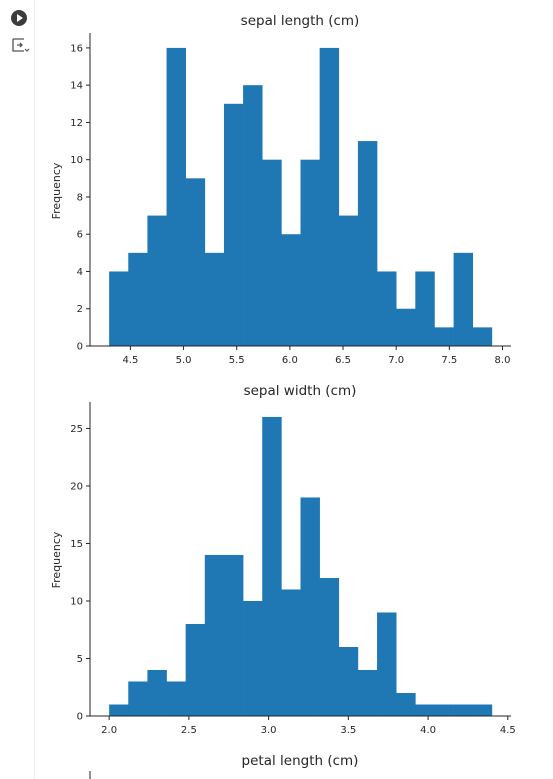 Image resolution: width=553 pixels, height=779 pixels. What do you see at coordinates (300, 391) in the screenshot?
I see `chart-title: sepal width (cm)` at bounding box center [300, 391].